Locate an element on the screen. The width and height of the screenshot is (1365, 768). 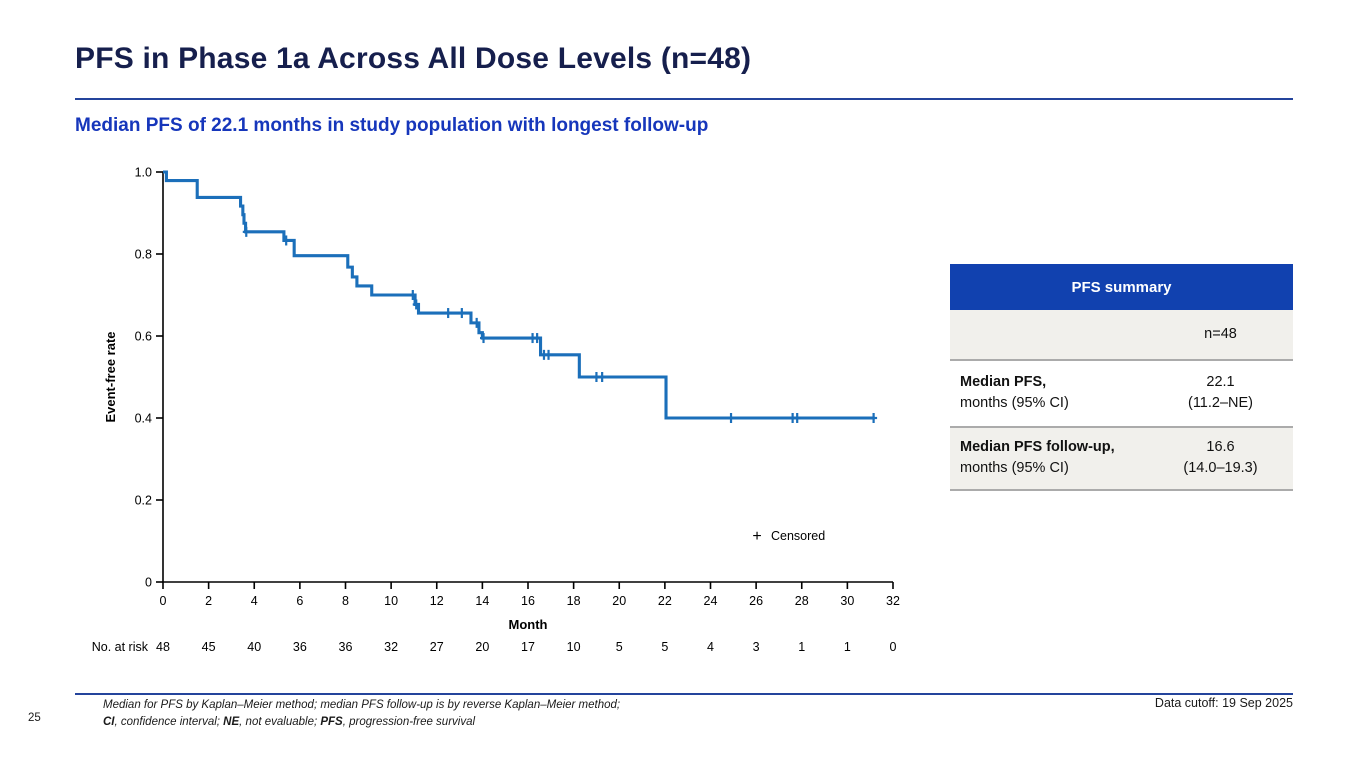
x-tick-label: 8 is located at coordinates (345, 601).